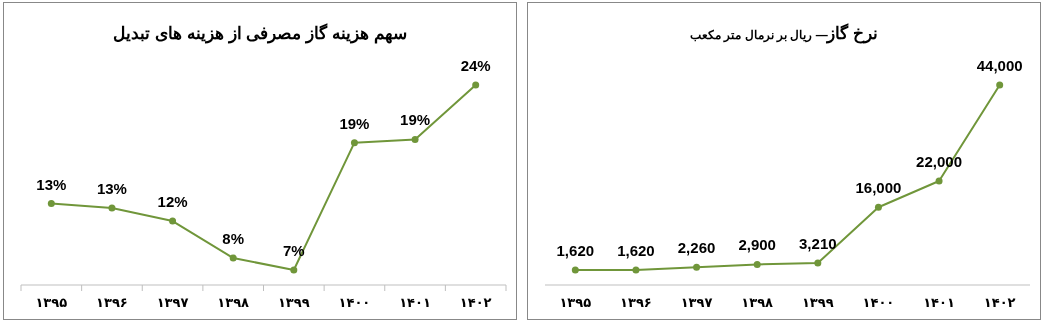 The height and width of the screenshot is (325, 1046). What do you see at coordinates (757, 245) in the screenshot?
I see `data-label: 2,900` at bounding box center [757, 245].